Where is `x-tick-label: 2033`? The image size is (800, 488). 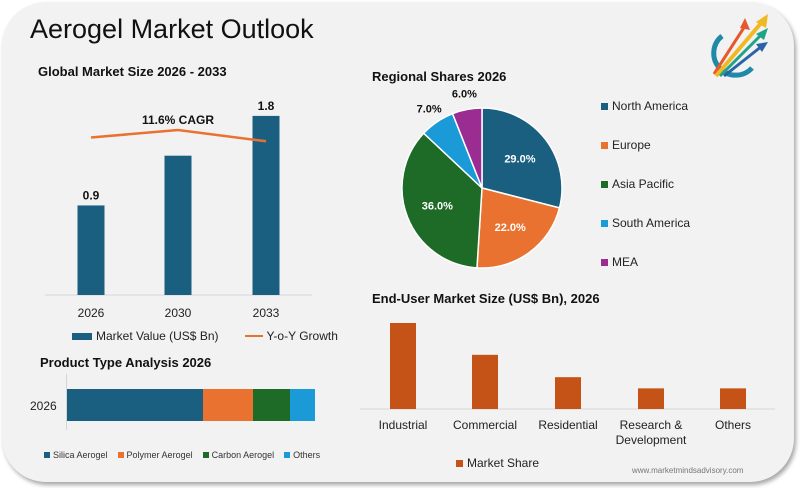 x-tick-label: 2033 is located at coordinates (266, 313).